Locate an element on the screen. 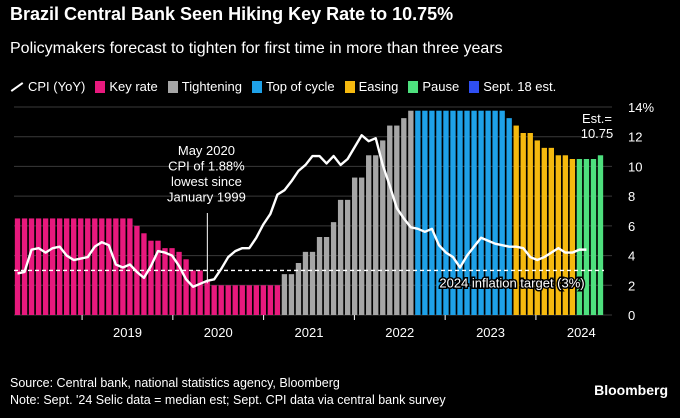  legend-label-key-rate: Key rate is located at coordinates (133, 86).